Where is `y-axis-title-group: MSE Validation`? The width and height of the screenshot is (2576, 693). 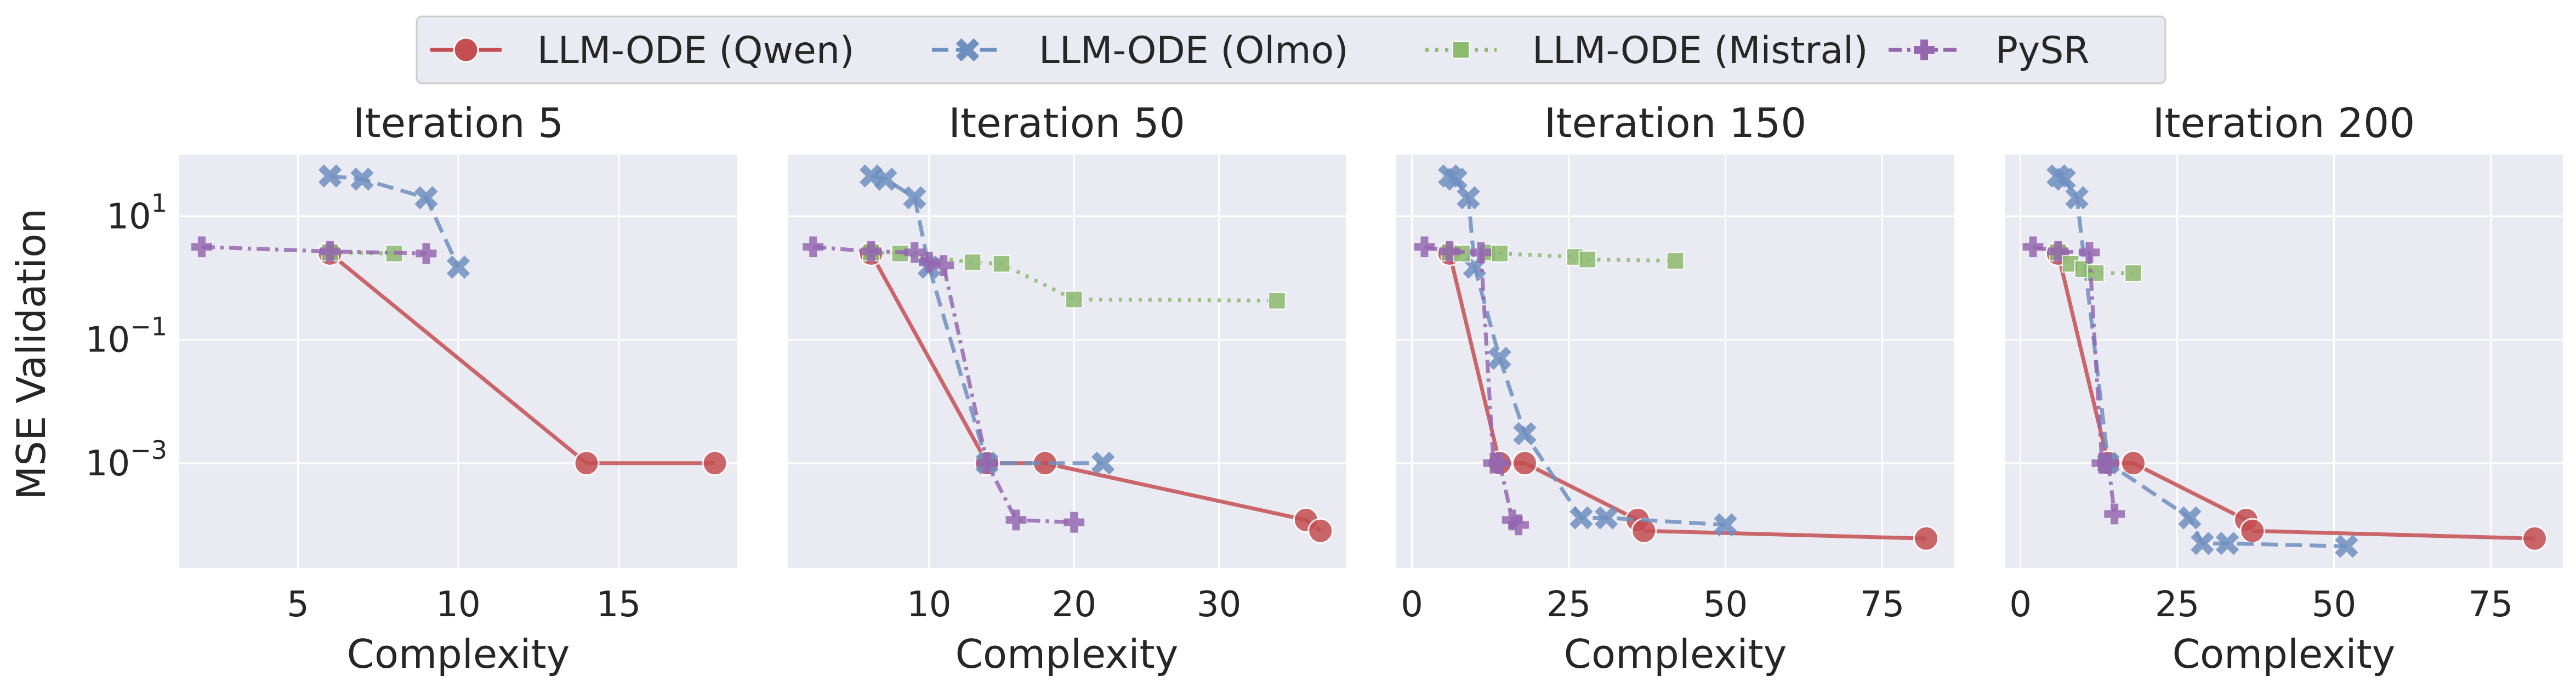
y-axis-title-group: MSE Validation is located at coordinates (31, 354).